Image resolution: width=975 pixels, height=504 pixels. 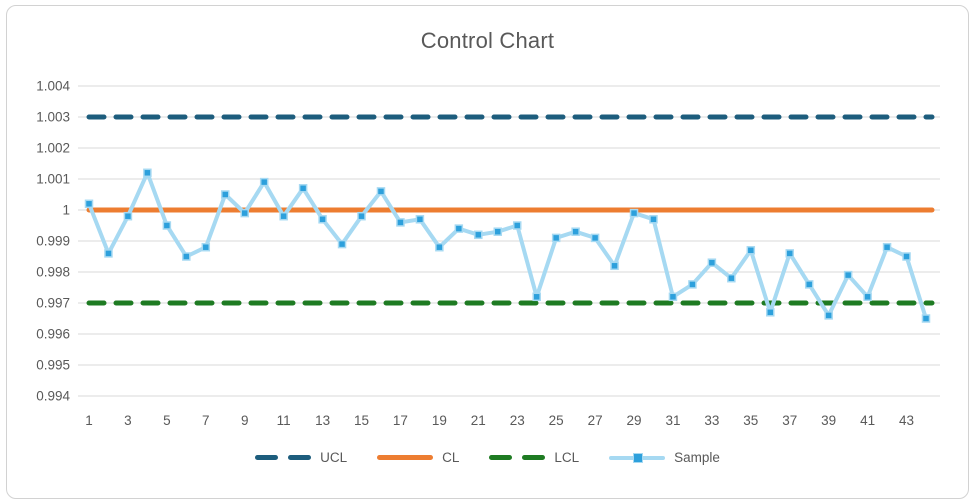 I want to click on y-tick-label: 0.998, so click(x=53, y=272).